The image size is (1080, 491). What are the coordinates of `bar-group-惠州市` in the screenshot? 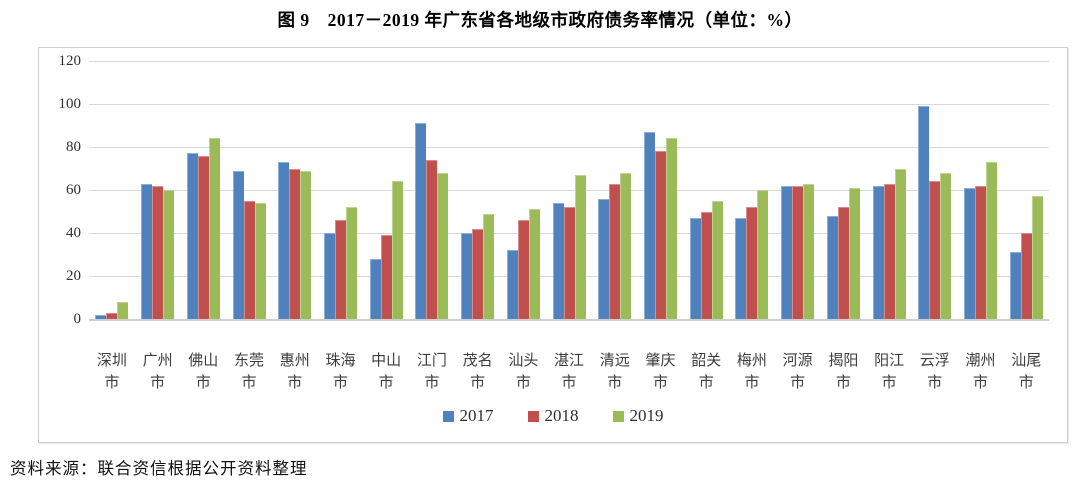 It's located at (295, 190).